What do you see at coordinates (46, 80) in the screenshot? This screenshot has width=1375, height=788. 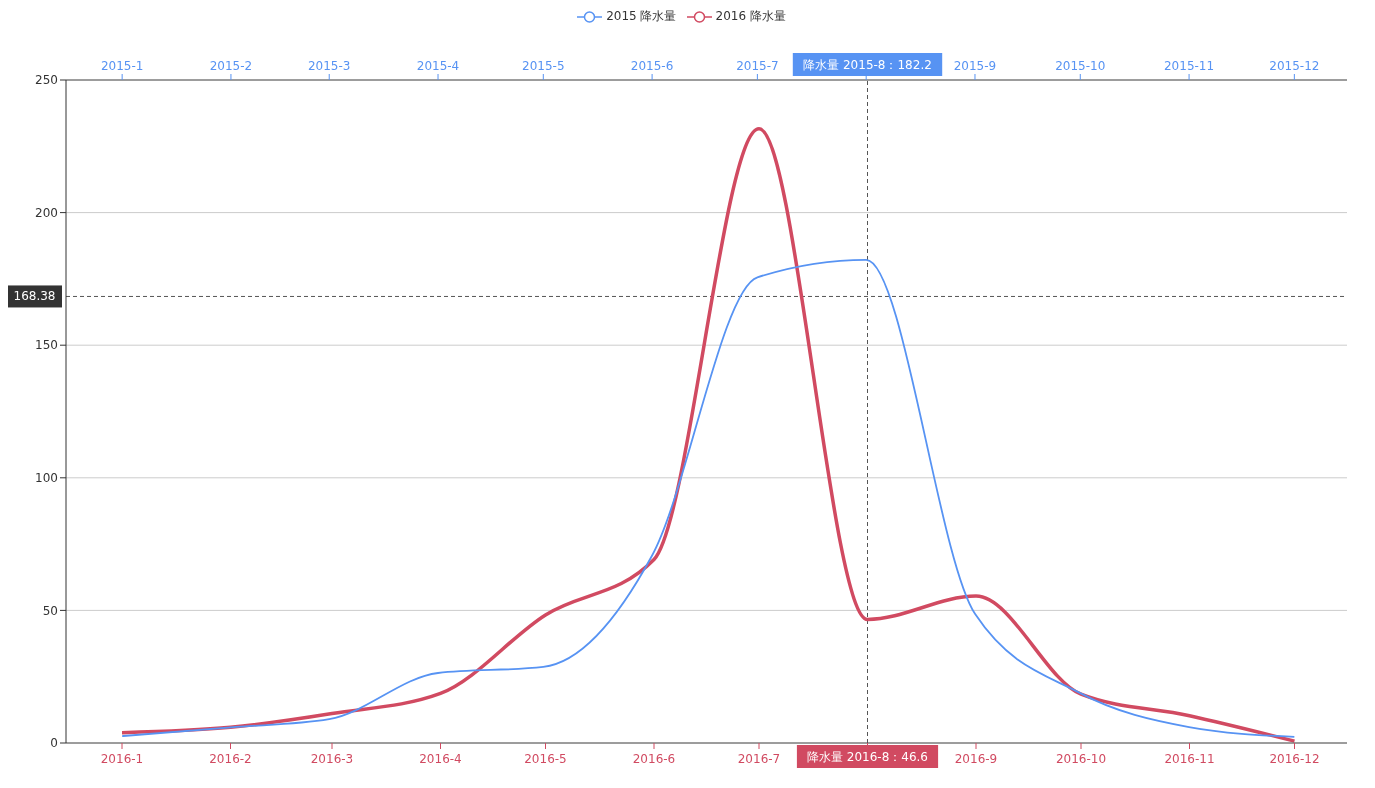 I see `y-tick-label: 250` at bounding box center [46, 80].